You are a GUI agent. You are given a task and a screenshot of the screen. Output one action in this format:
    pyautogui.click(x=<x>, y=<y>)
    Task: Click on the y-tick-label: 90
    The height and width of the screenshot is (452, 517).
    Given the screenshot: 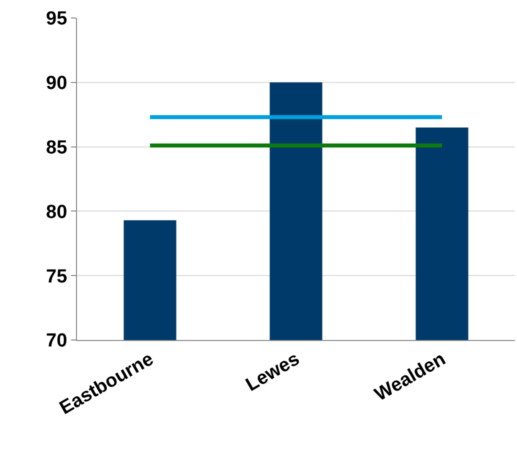 What is the action you would take?
    pyautogui.click(x=57, y=83)
    